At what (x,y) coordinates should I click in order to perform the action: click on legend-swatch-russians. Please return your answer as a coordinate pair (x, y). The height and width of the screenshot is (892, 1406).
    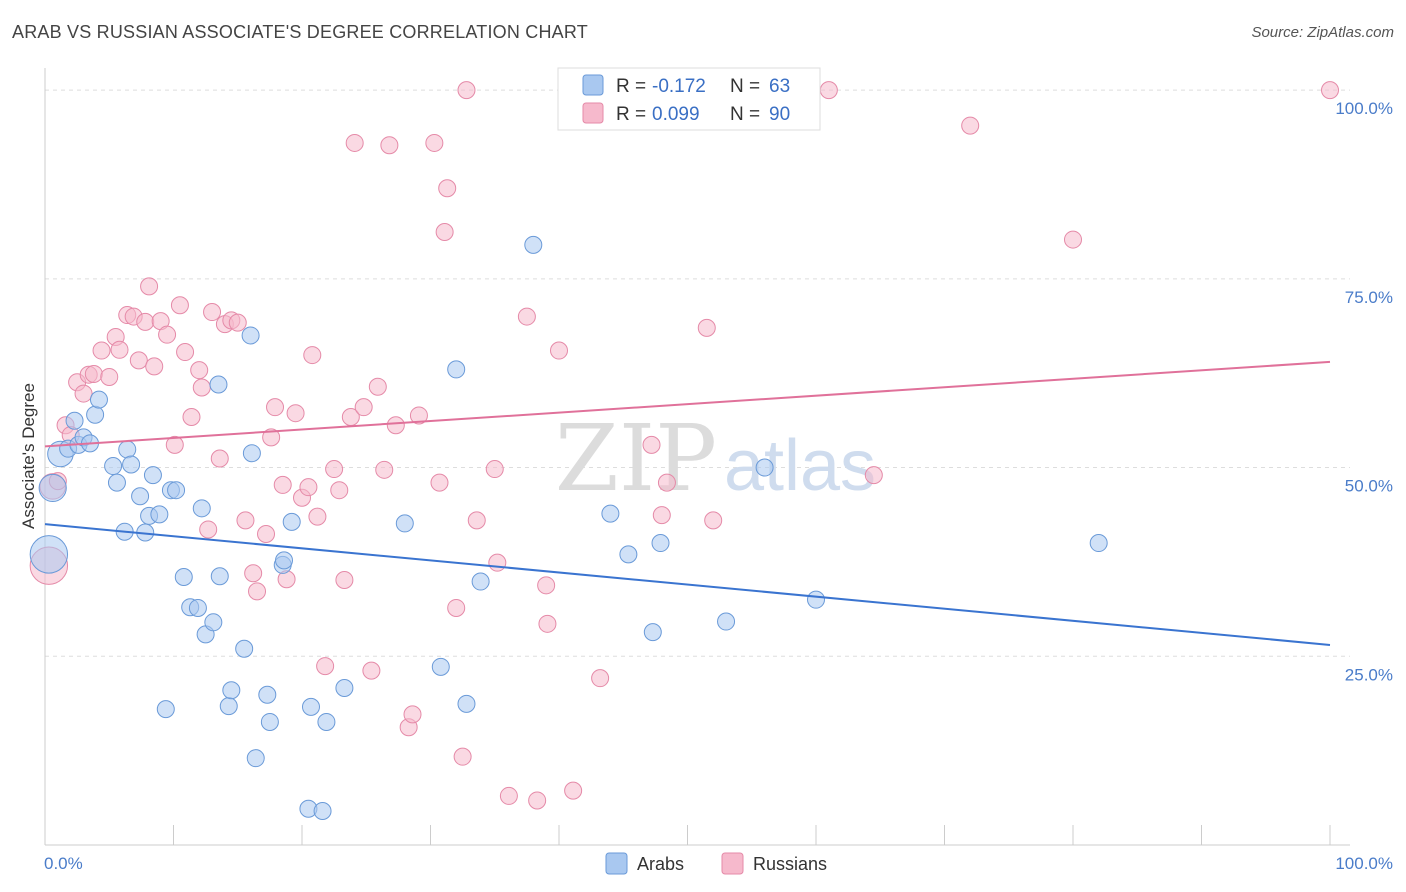
    Looking at the image, I should click on (593, 113).